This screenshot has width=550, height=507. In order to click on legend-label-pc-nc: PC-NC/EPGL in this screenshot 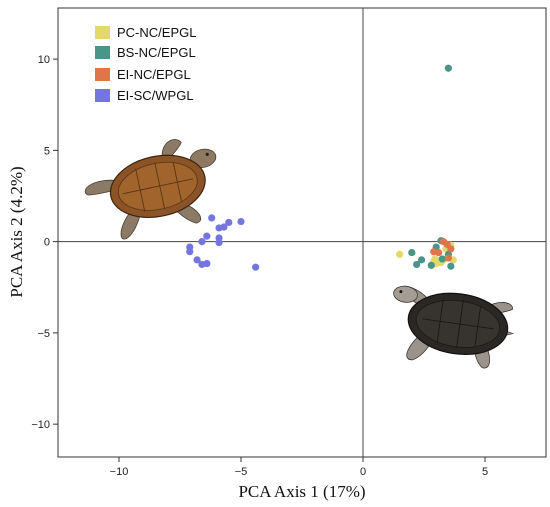, I will do `click(156, 32)`.